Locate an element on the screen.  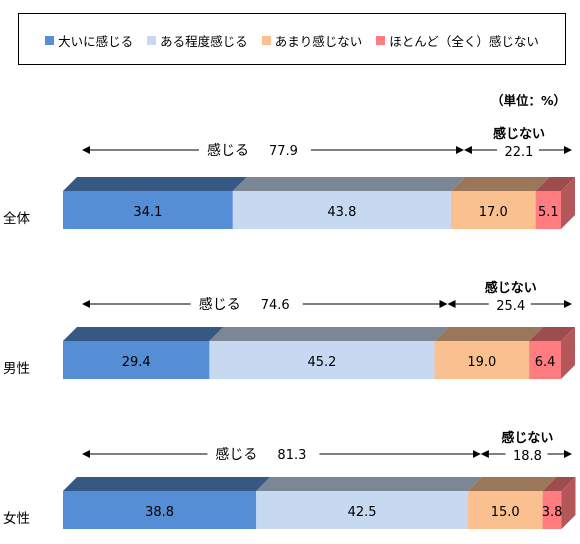
data-label: 38.8 is located at coordinates (159, 512).